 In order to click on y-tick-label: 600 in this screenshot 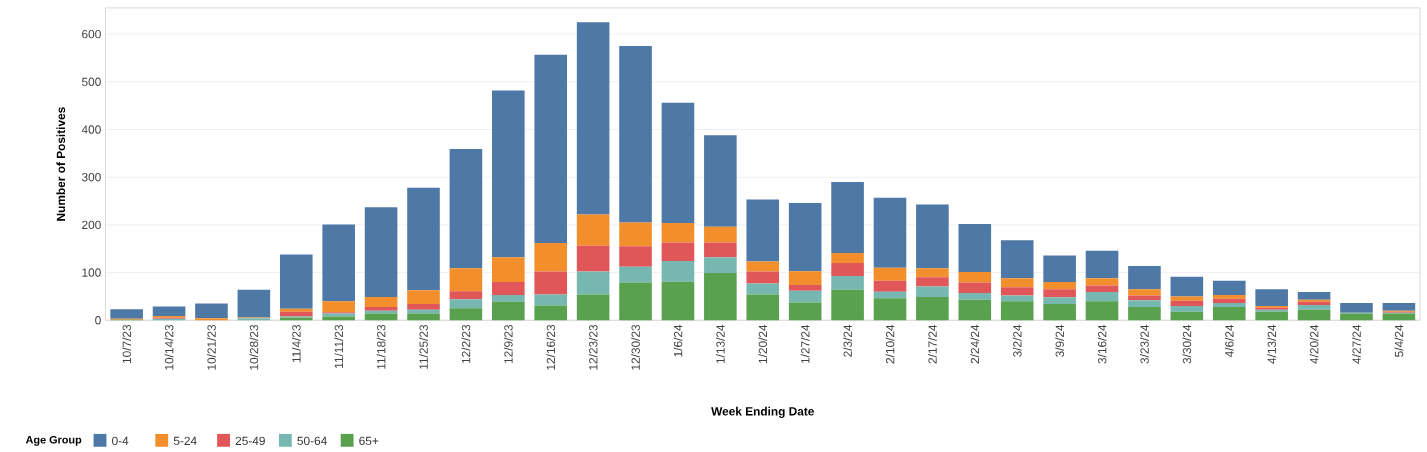, I will do `click(91, 34)`.